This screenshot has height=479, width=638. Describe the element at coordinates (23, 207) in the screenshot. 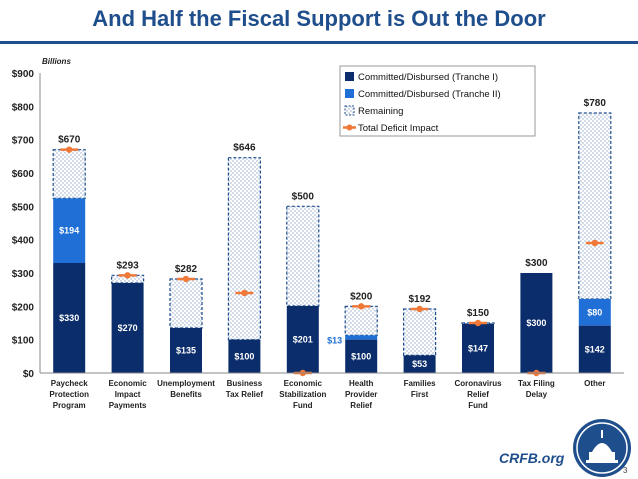

I see `y-tick-label: $500` at that location.